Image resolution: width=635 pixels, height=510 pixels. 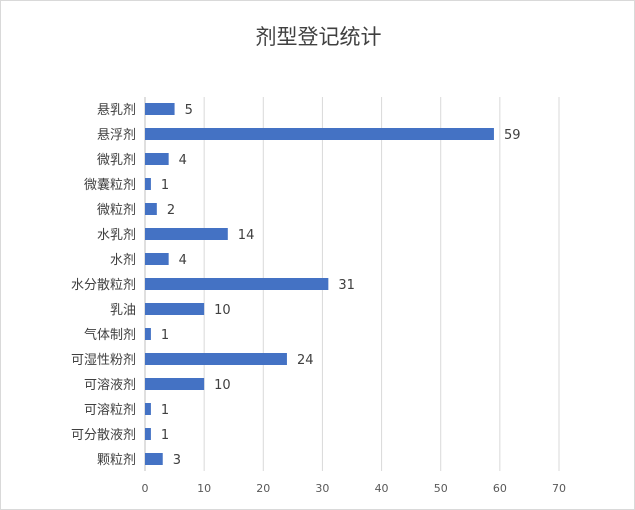 I want to click on category-label: 微乳剂, so click(x=116, y=160).